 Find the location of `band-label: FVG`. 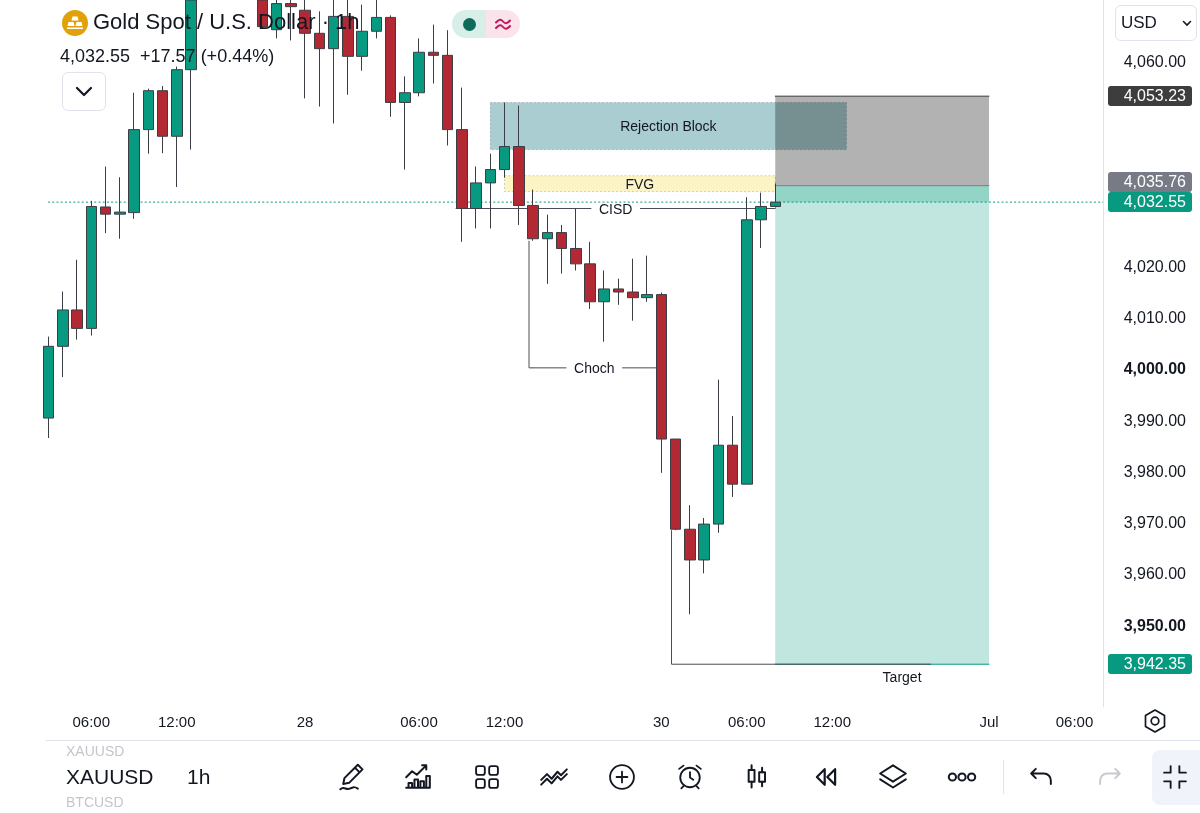

band-label: FVG is located at coordinates (640, 183).